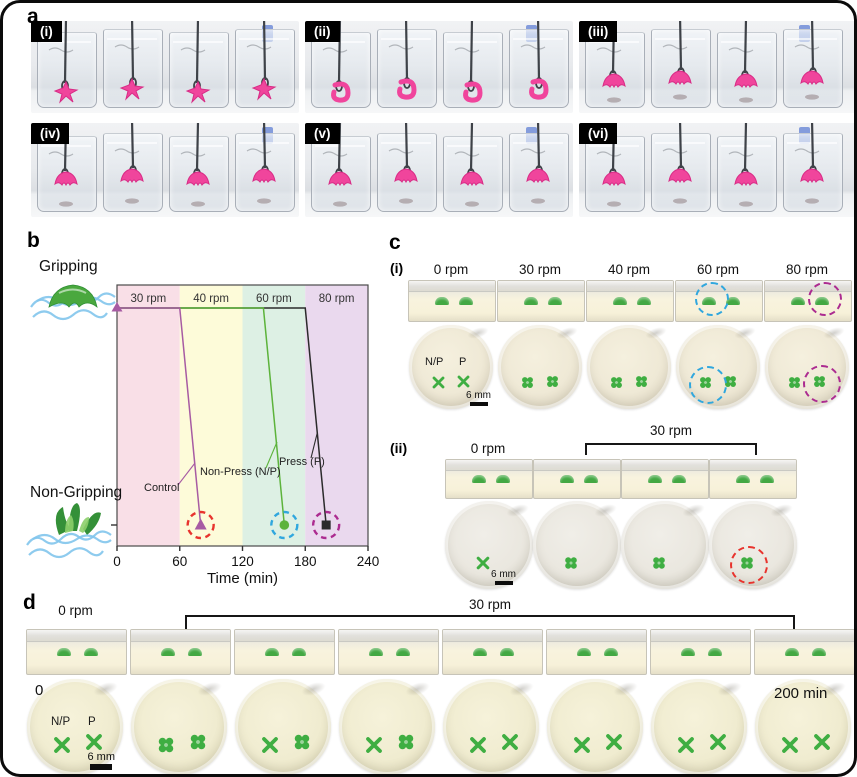  Describe the element at coordinates (397, 268) in the screenshot. I see `panel-c-i-tag: (i)` at that location.